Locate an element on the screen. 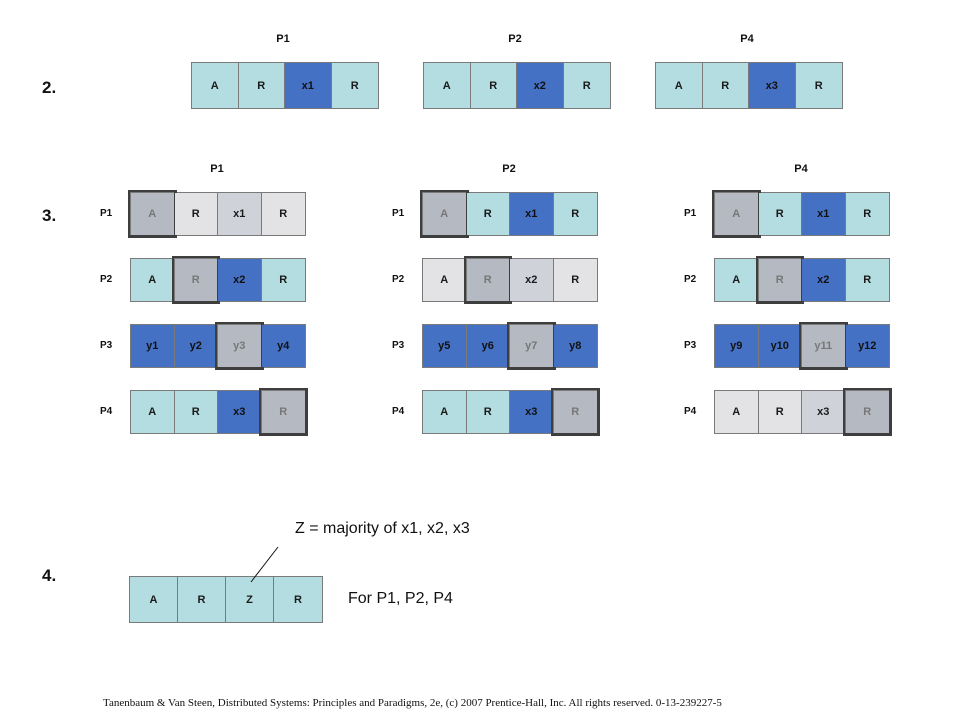  vector-cell: y3 is located at coordinates (239, 346).